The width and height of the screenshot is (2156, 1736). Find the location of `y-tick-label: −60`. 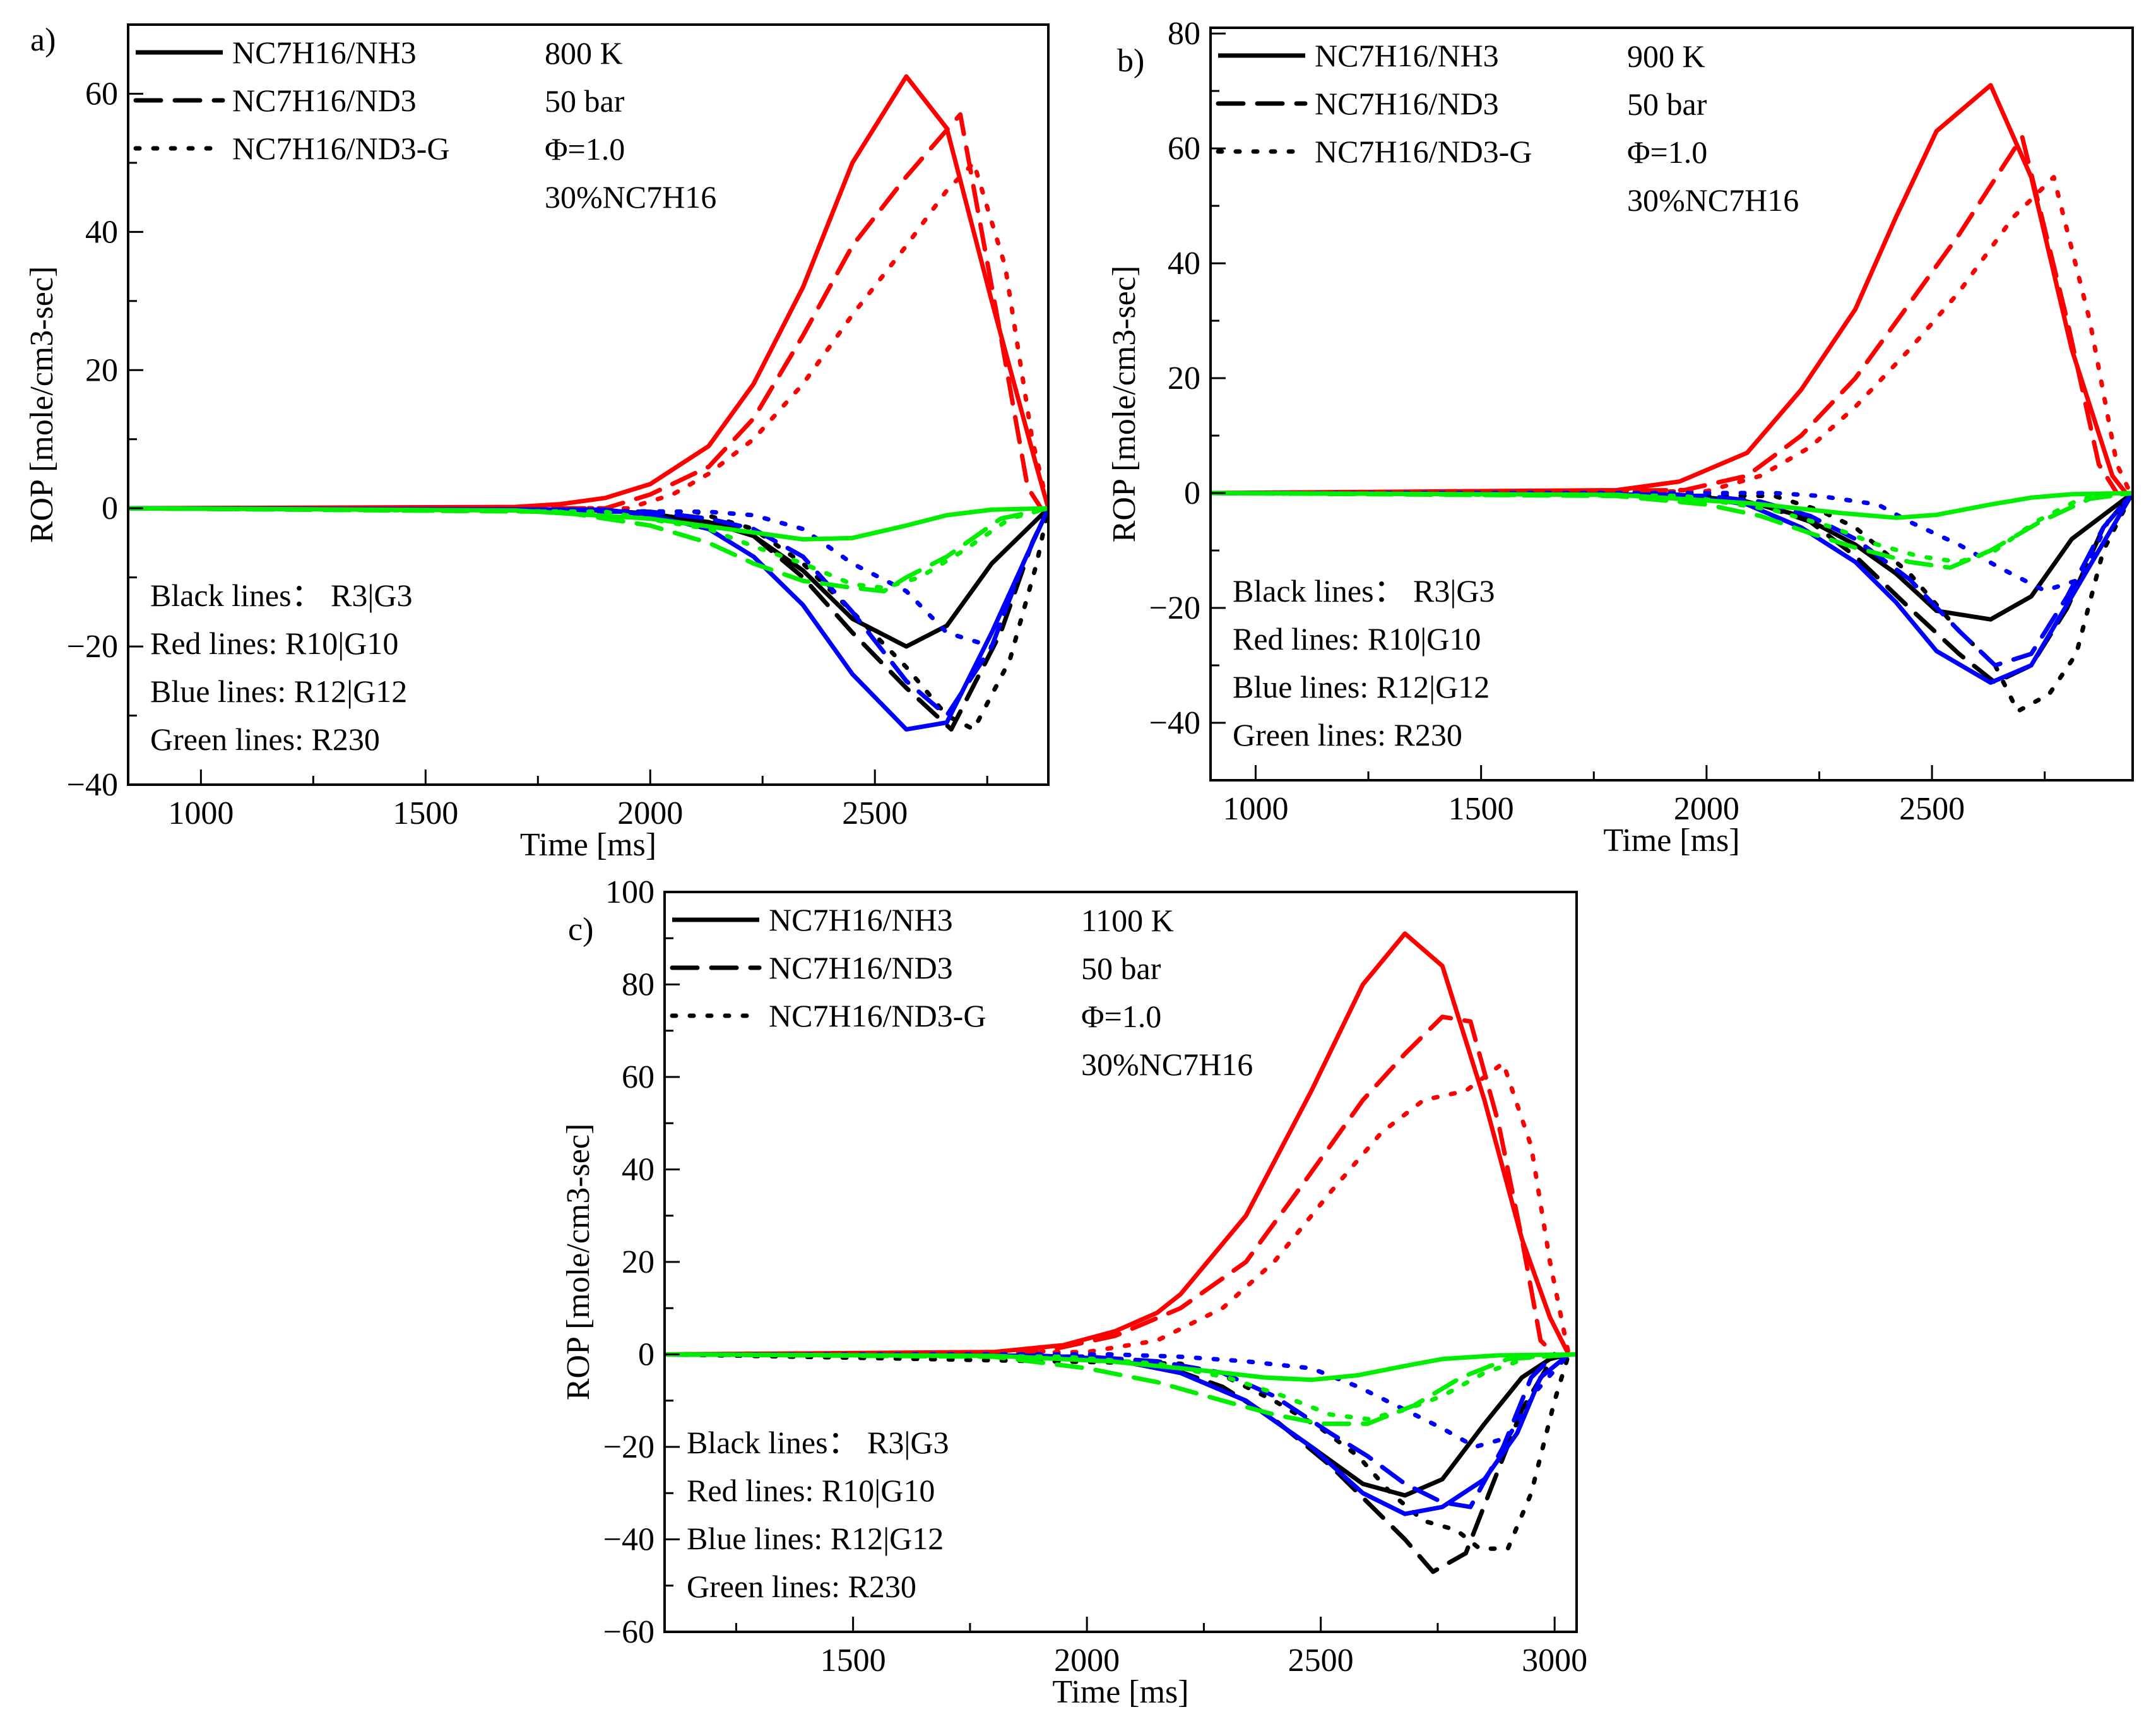

y-tick-label: −60 is located at coordinates (629, 1632).